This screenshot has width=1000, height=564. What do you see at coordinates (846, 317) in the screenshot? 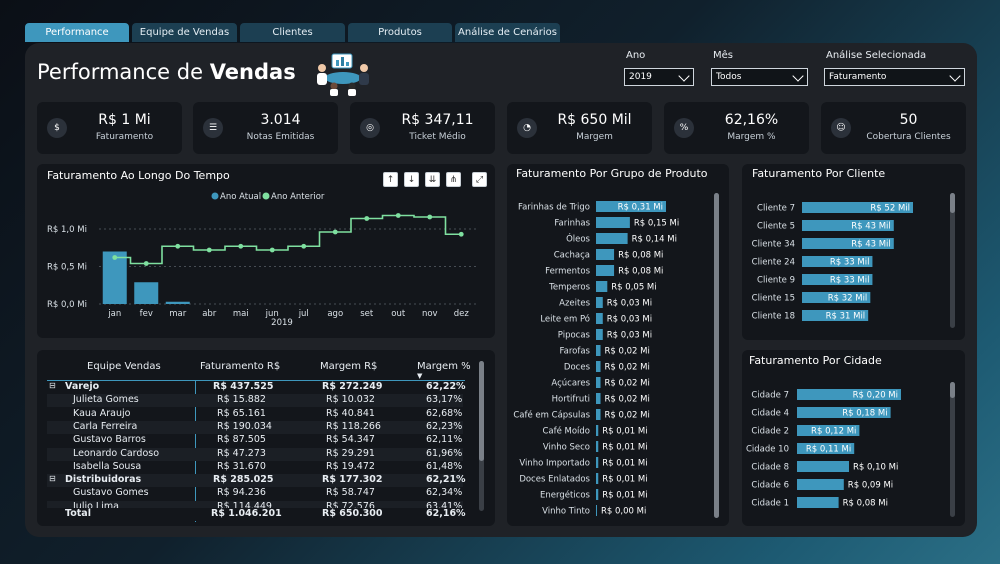
I see `data-label: R$ 31 Mil` at bounding box center [846, 317].